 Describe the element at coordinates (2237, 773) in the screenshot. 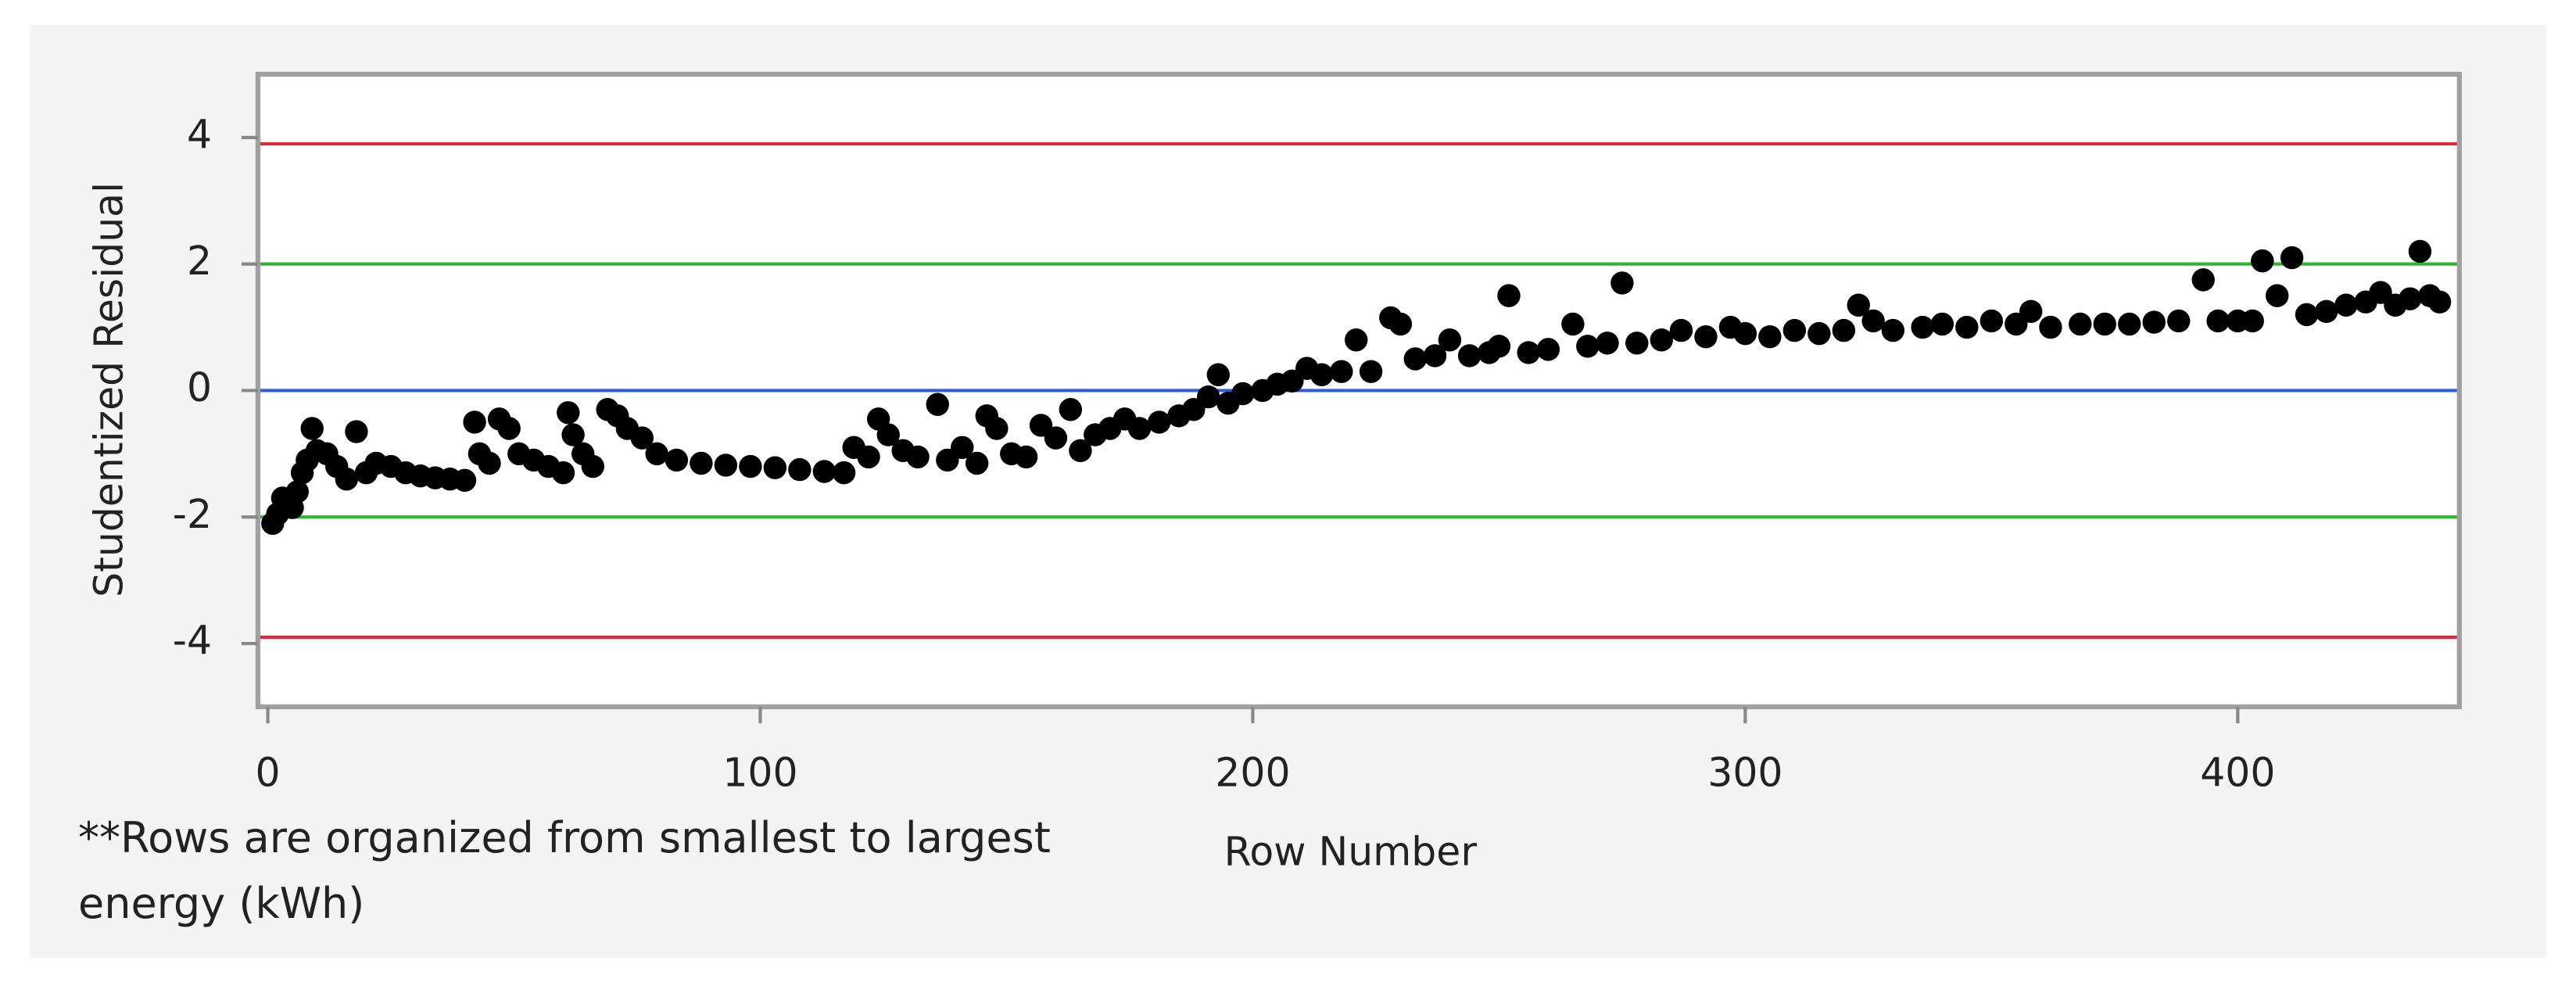

I see `x-tick-label: 400` at that location.